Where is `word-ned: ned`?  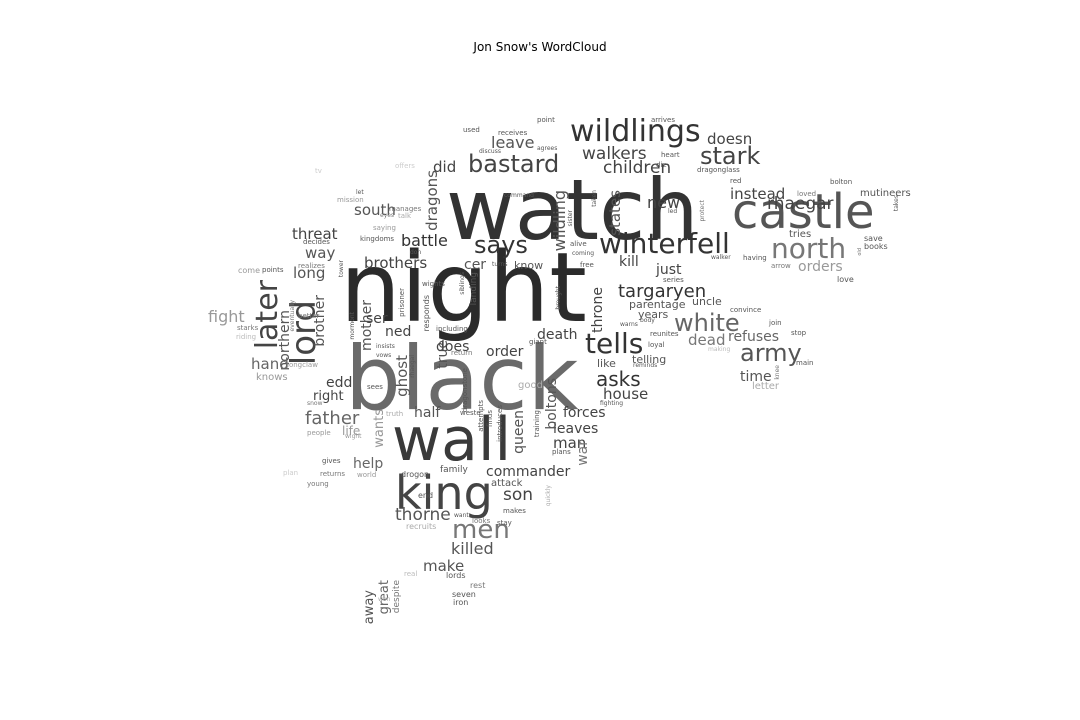
word-ned: ned is located at coordinates (398, 332).